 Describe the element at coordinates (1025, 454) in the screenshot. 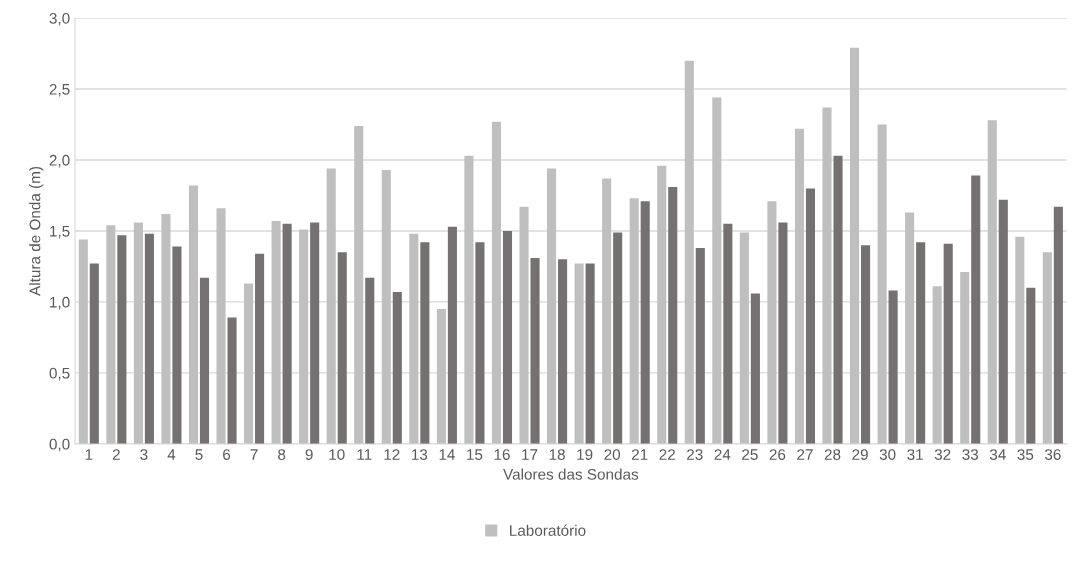

I see `x-tick-label: 35` at that location.